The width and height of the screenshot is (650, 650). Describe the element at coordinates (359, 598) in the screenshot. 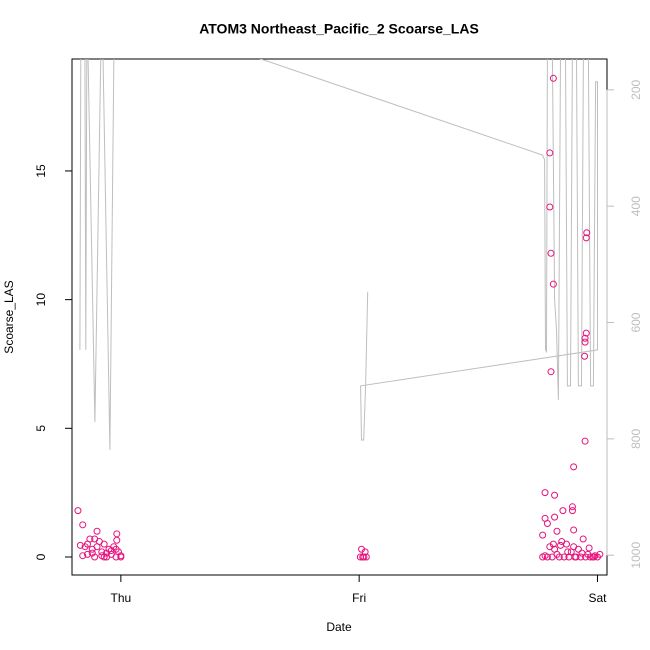

I see `x-tick-label: Fri` at that location.